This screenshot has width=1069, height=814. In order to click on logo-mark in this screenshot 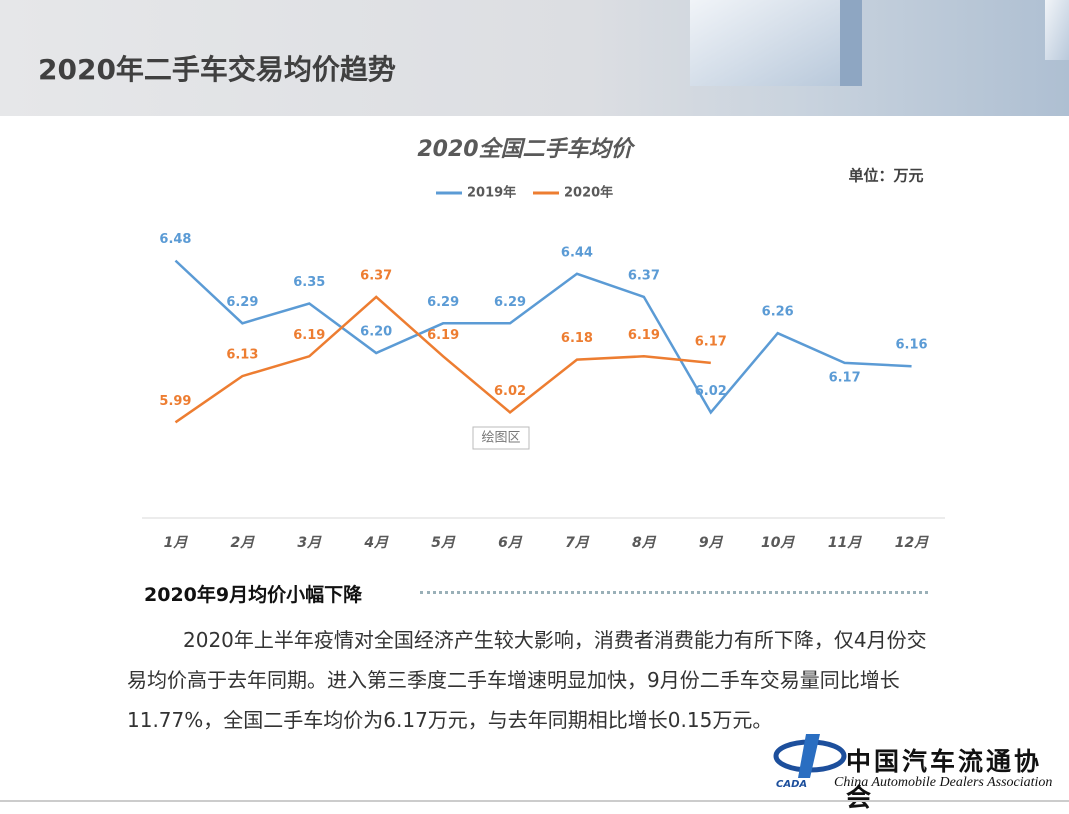, I will do `click(810, 756)`.